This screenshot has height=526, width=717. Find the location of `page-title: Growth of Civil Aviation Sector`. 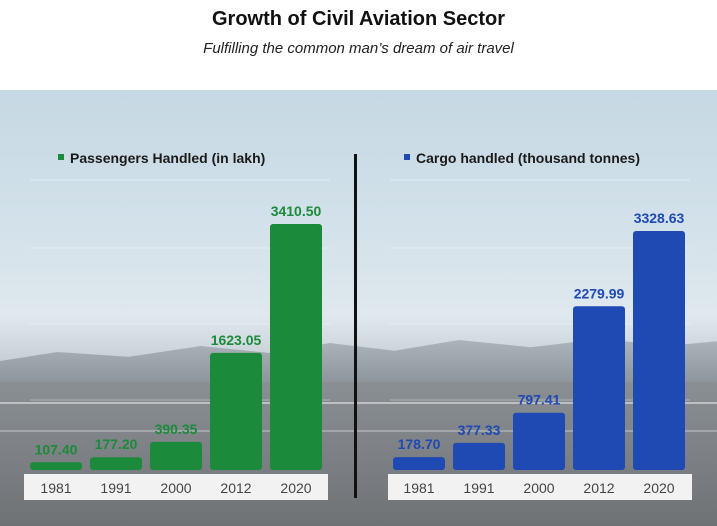

page-title: Growth of Civil Aviation Sector is located at coordinates (358, 19).